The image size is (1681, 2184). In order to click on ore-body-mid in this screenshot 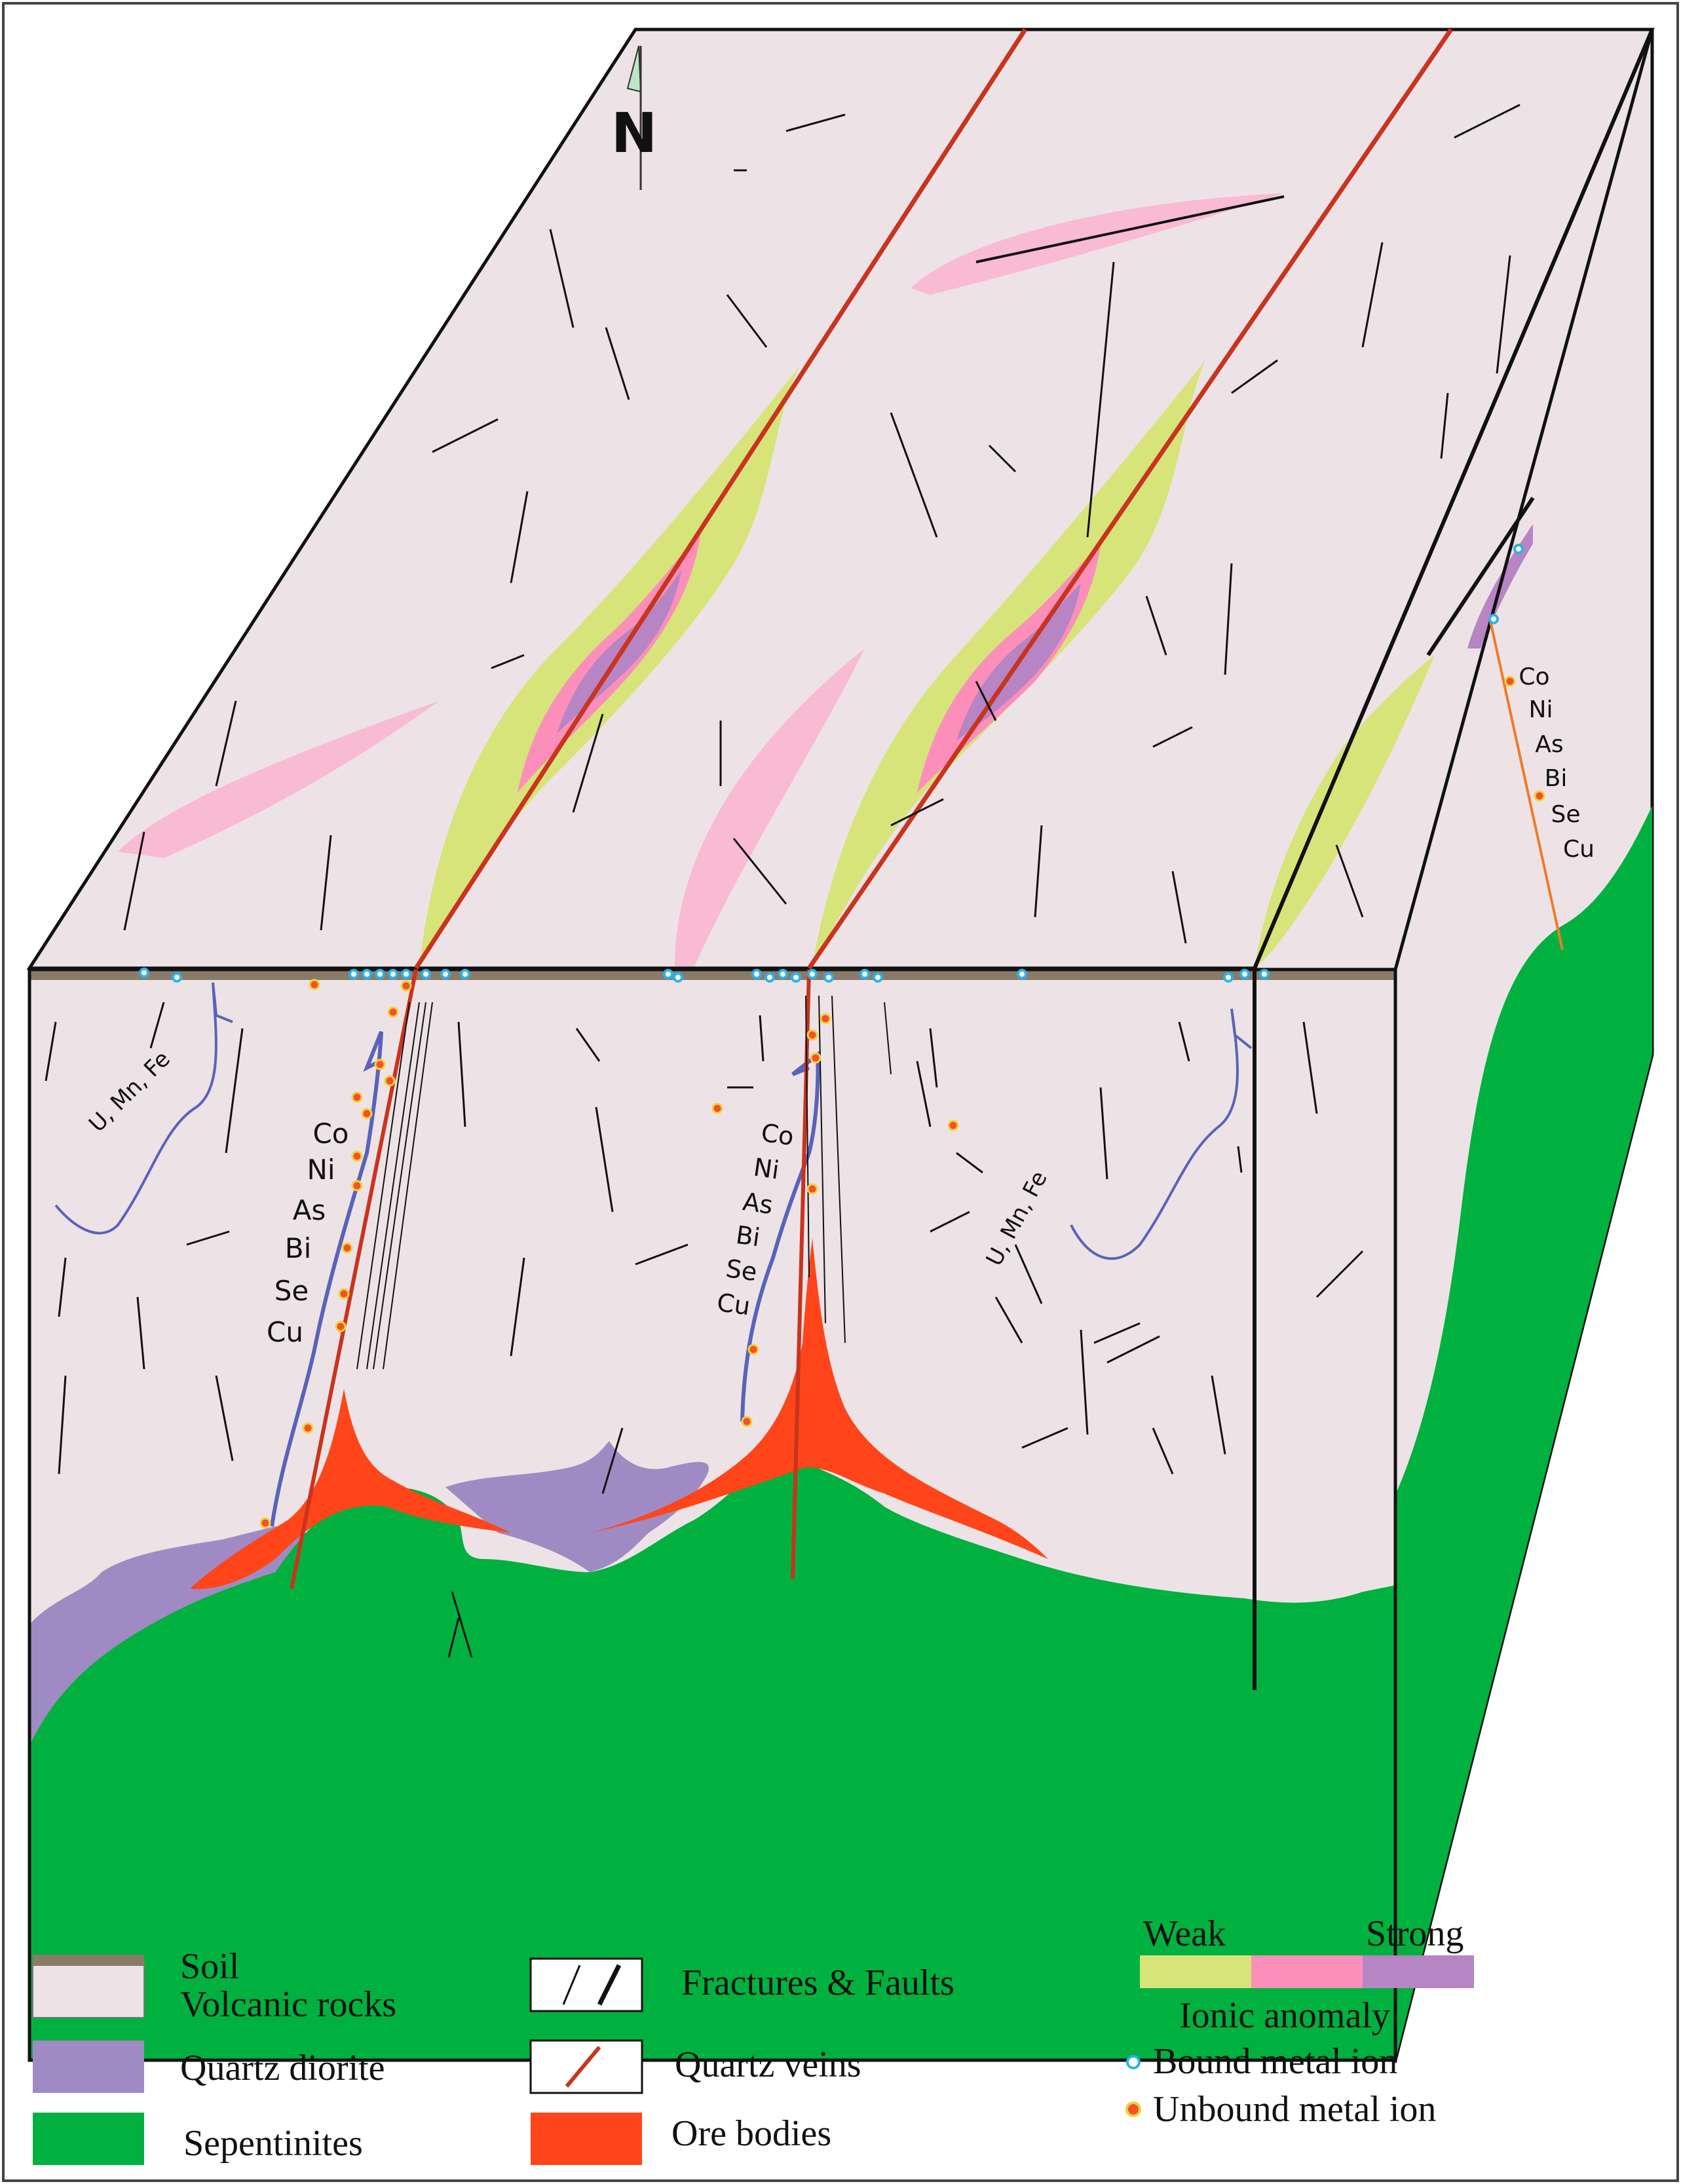, I will do `click(819, 1398)`.